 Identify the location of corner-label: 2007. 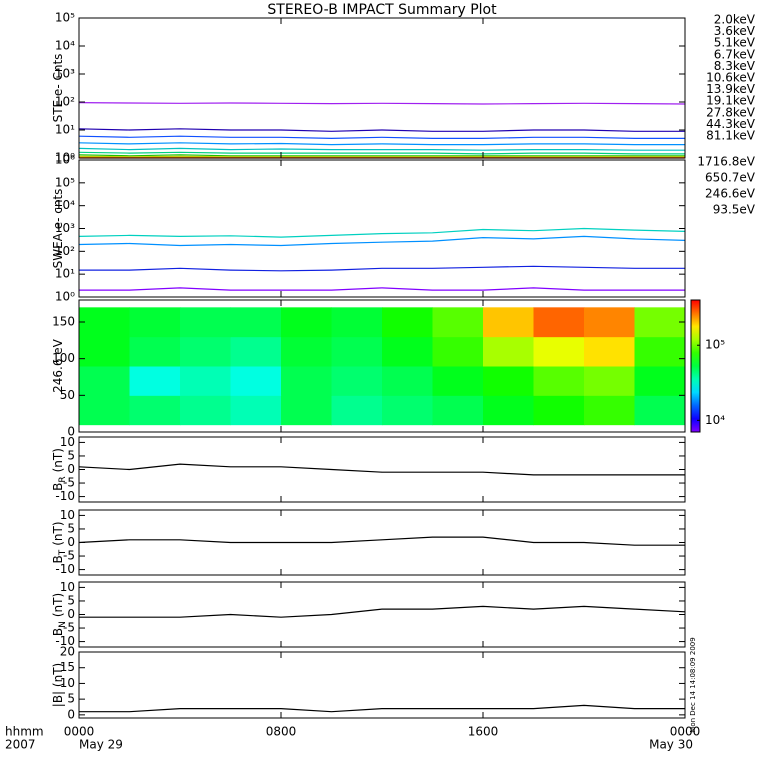
(20, 745).